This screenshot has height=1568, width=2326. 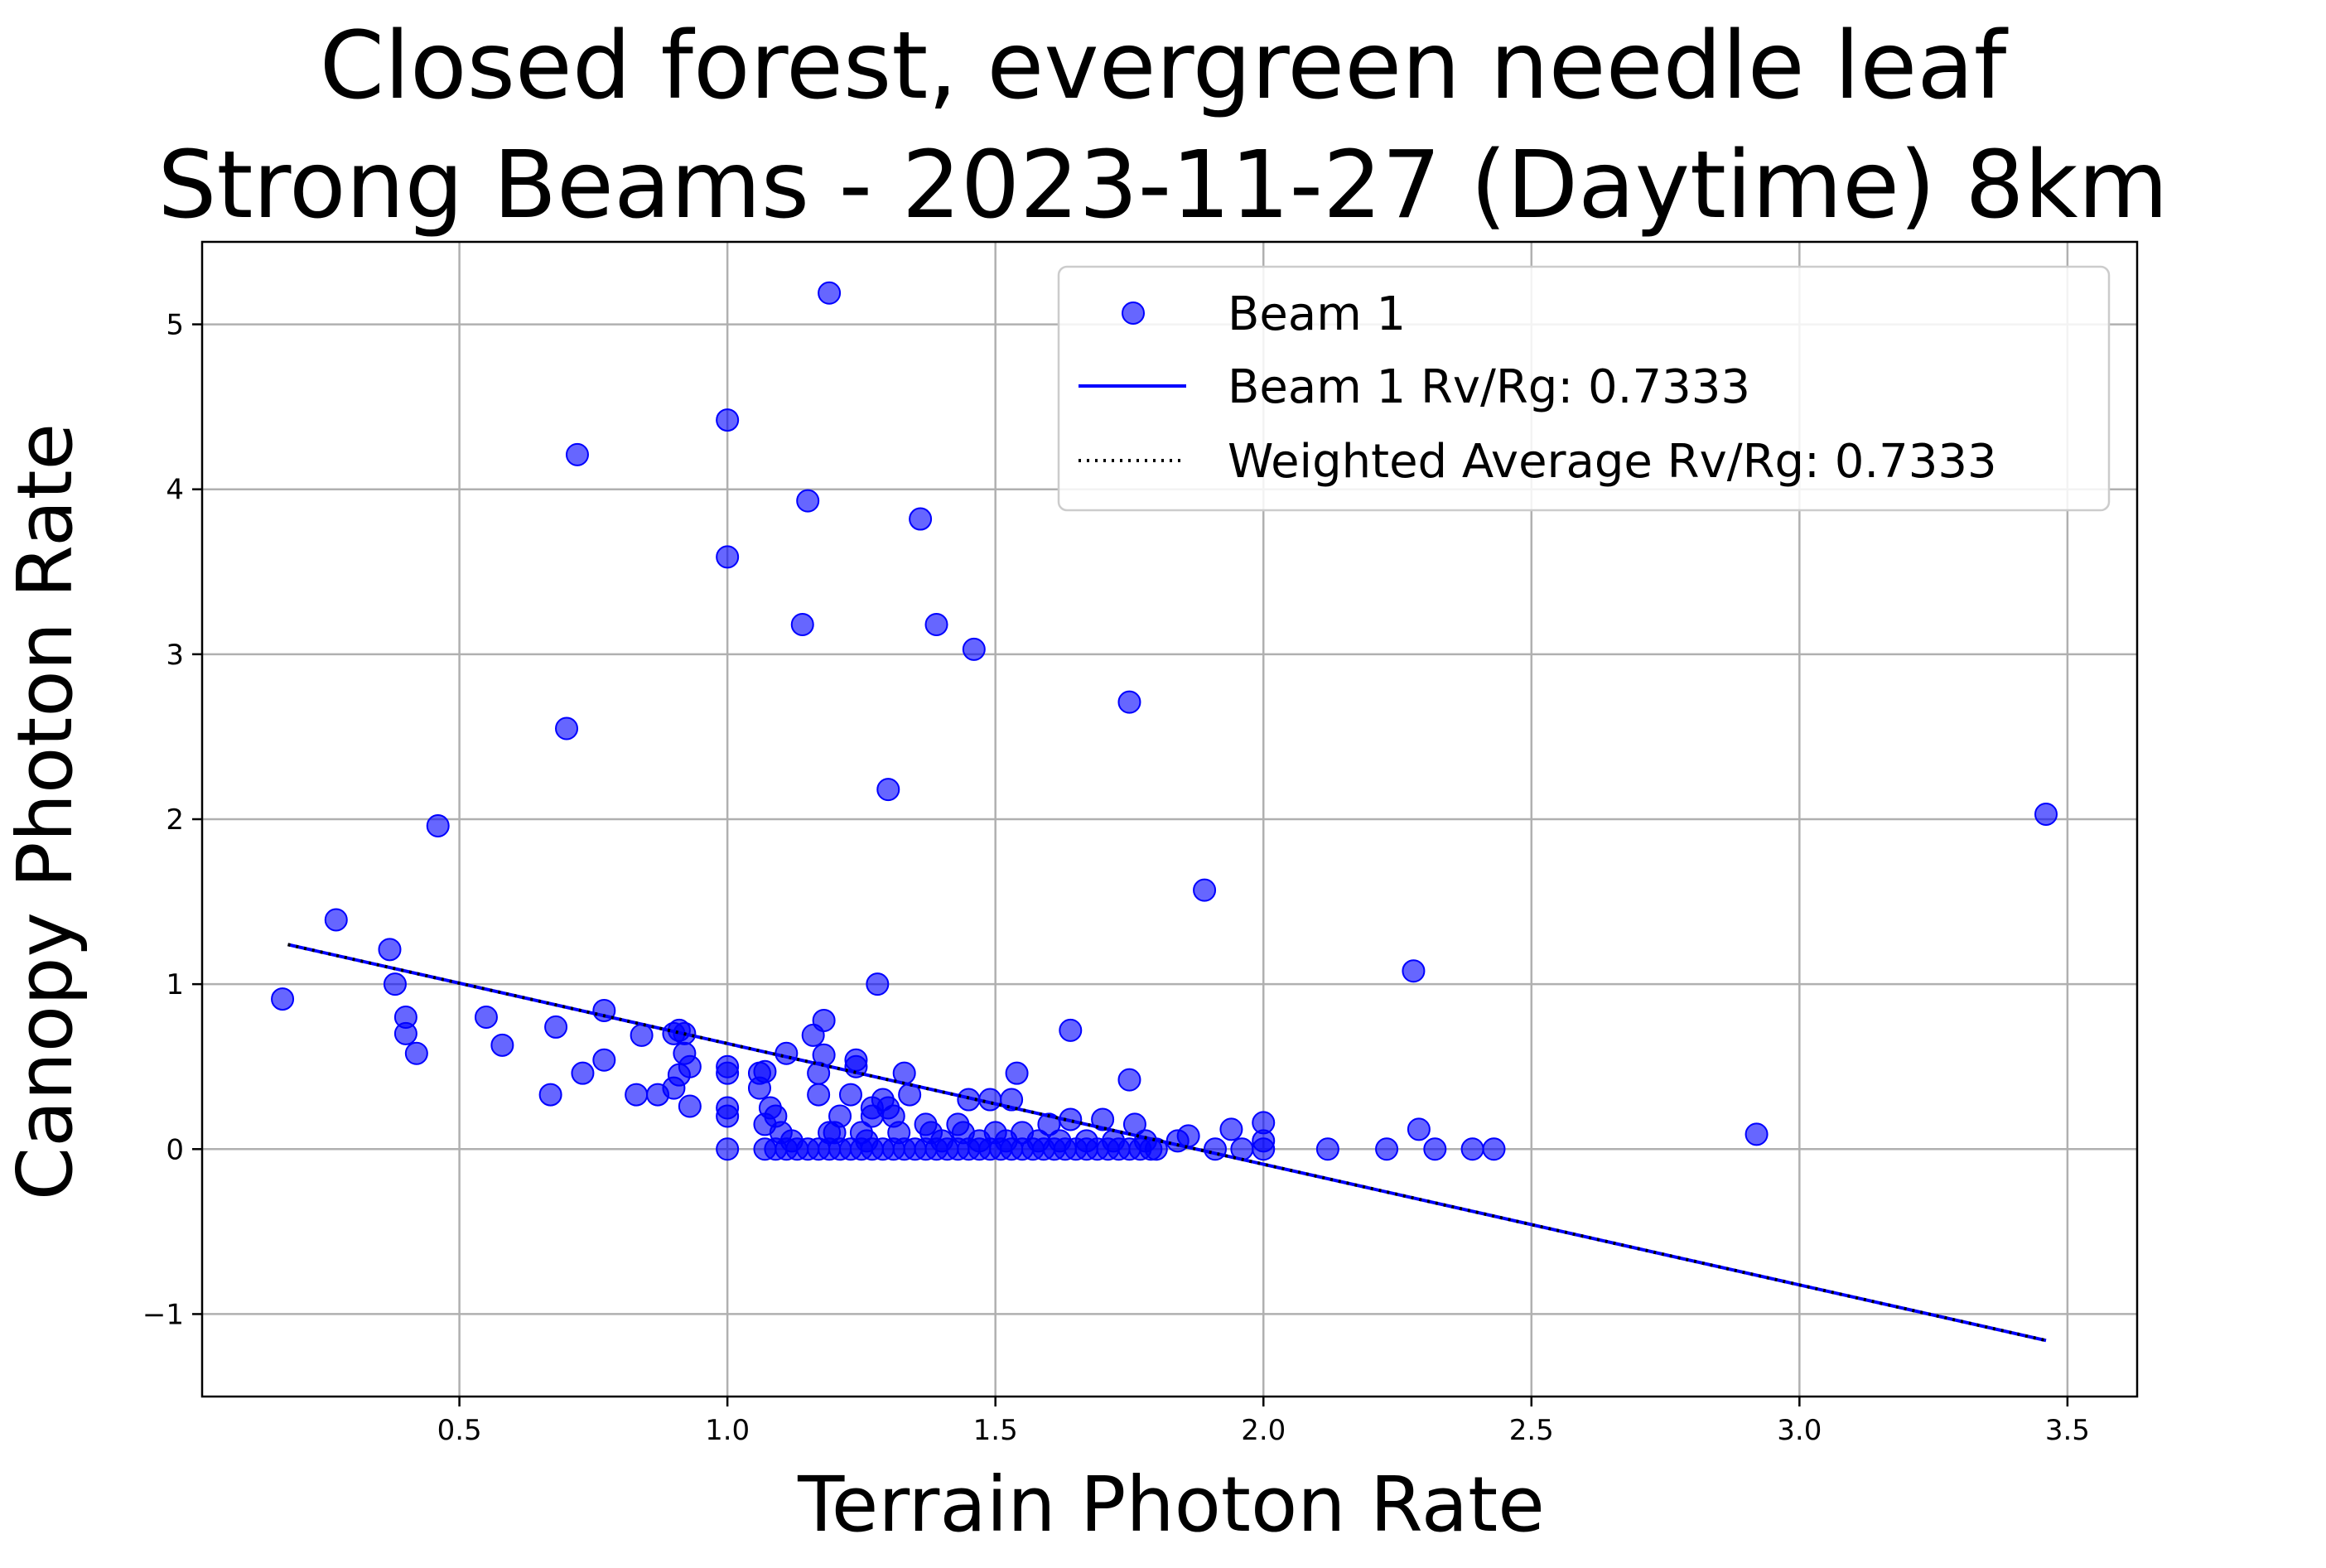 What do you see at coordinates (459, 1430) in the screenshot?
I see `x-tick-label: 0.5` at bounding box center [459, 1430].